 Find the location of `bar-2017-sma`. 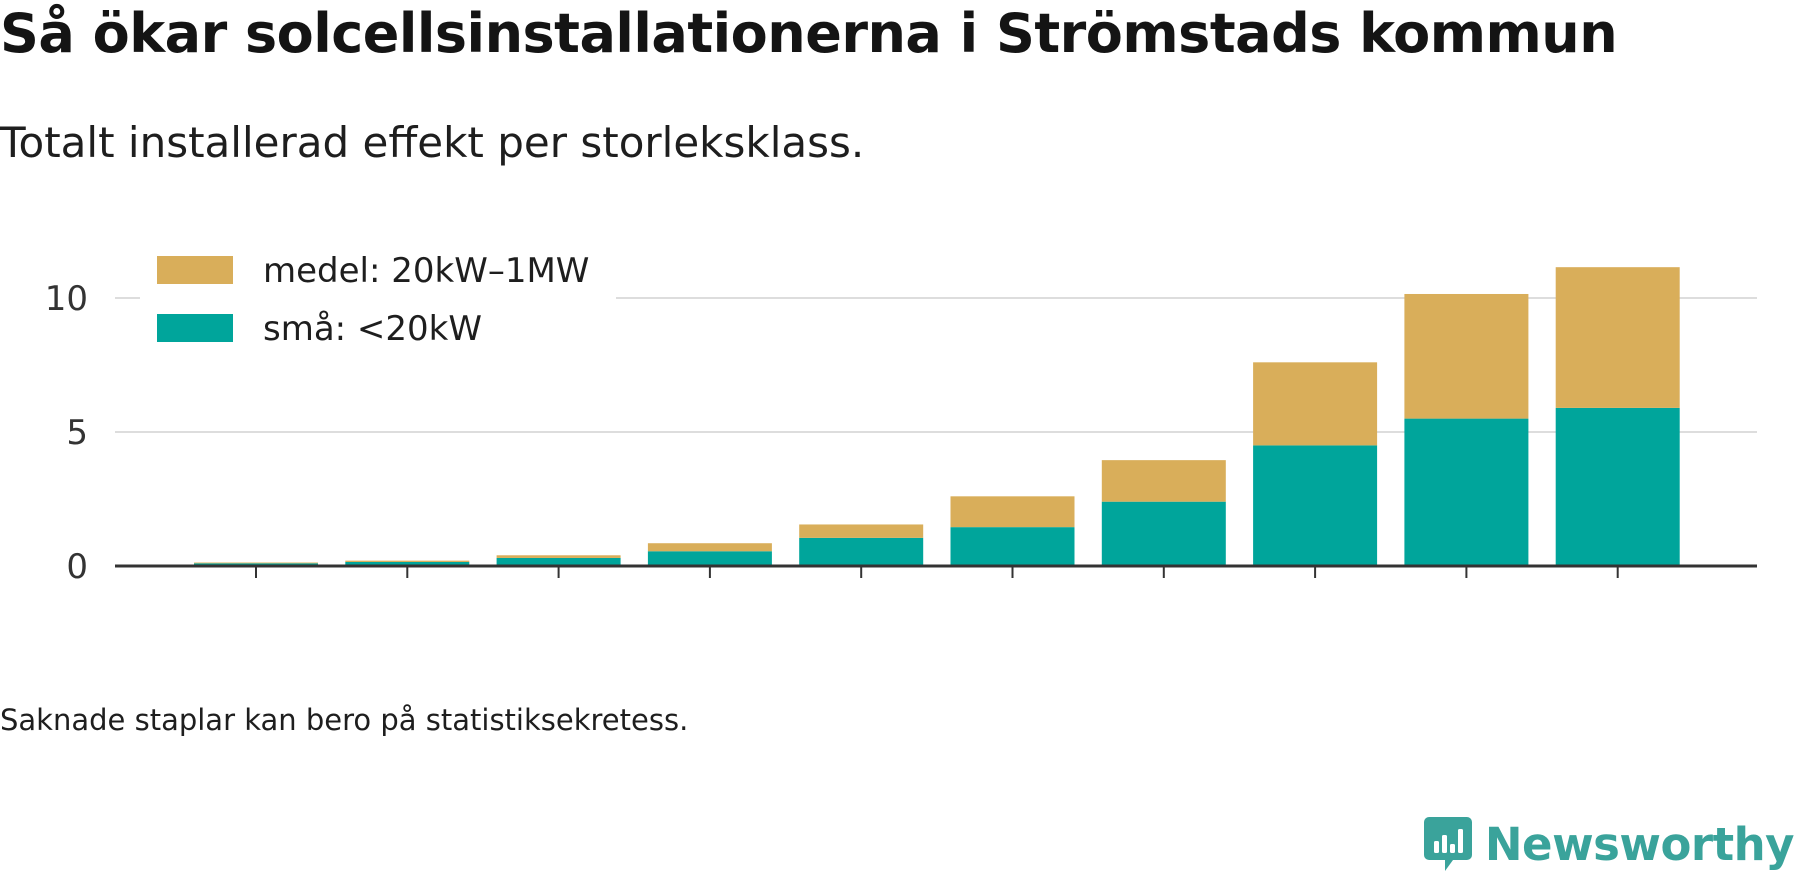

bar-2017-sma is located at coordinates (407, 563).